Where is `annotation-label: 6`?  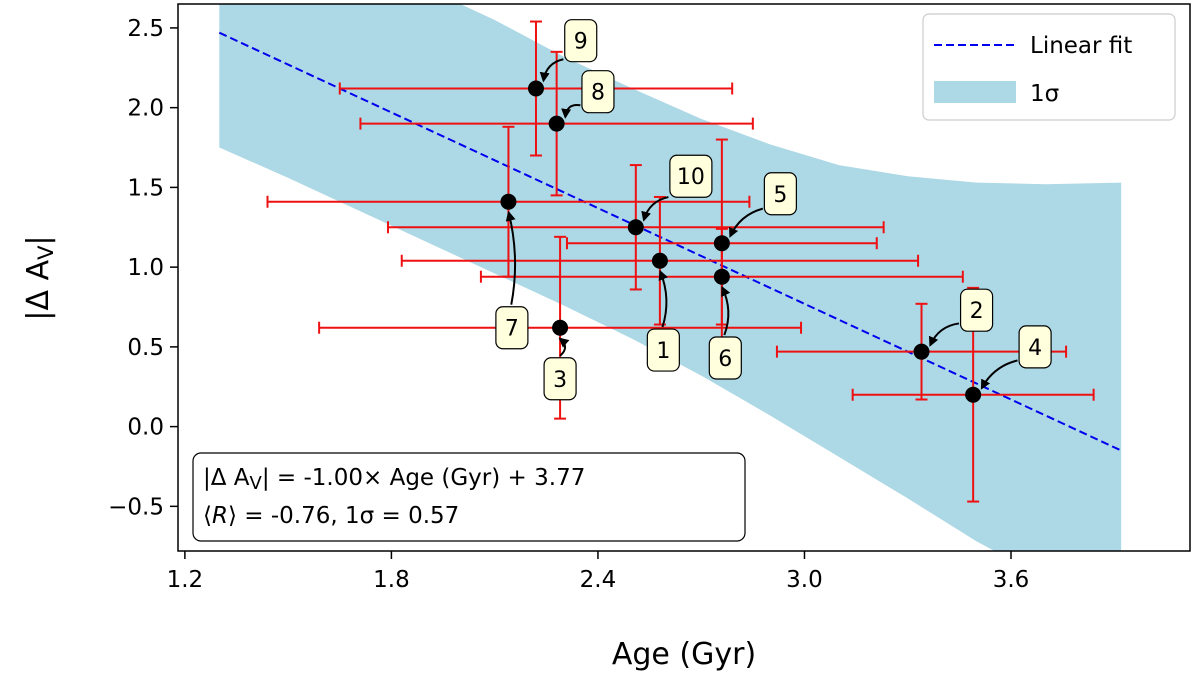
annotation-label: 6 is located at coordinates (725, 359).